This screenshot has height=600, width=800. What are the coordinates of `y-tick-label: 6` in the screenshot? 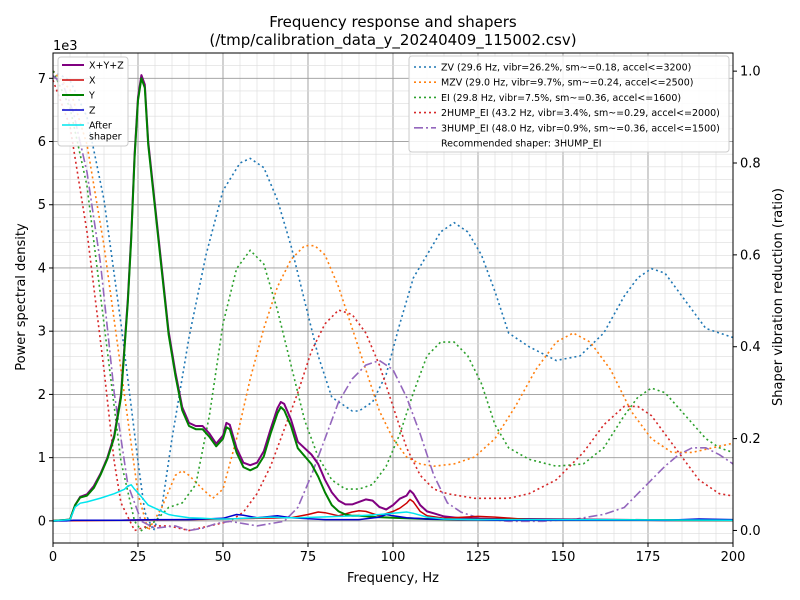 It's located at (42, 142).